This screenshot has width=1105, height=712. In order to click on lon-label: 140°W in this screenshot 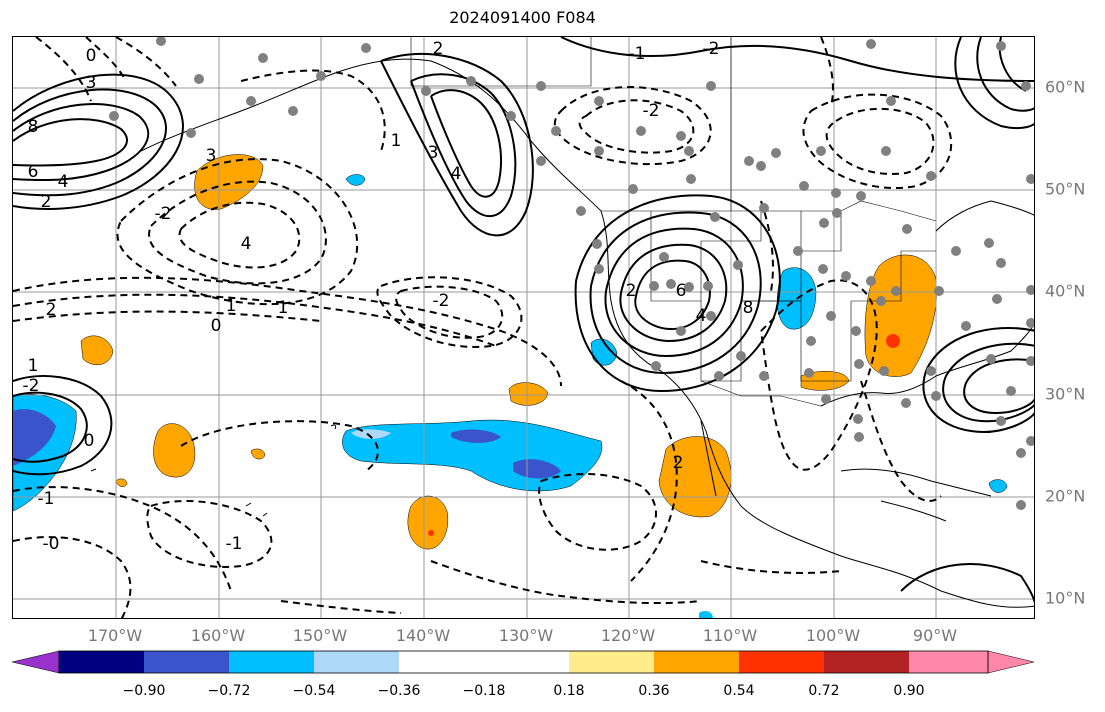, I will do `click(423, 635)`.